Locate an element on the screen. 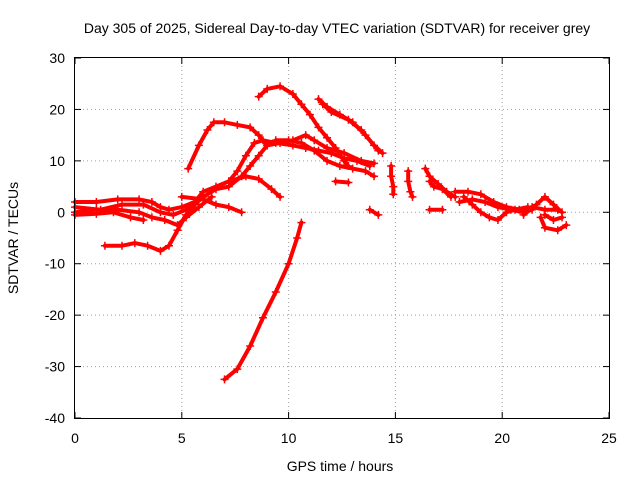 The image size is (640, 480). y-tick-label: -40 is located at coordinates (55, 418).